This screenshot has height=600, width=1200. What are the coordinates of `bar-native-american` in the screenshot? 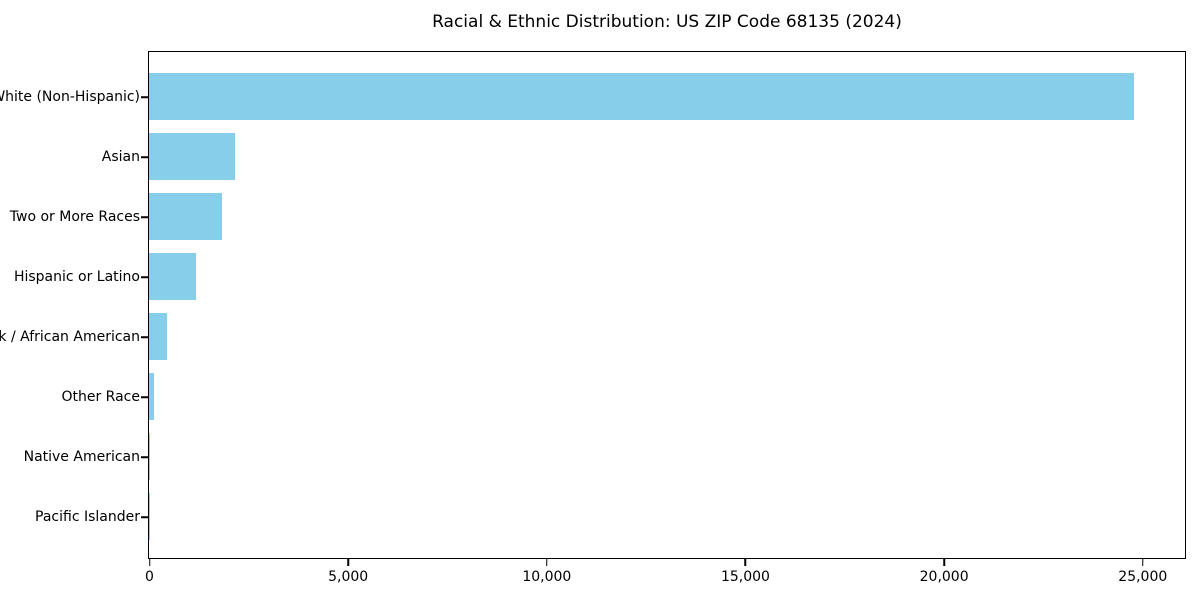 It's located at (149, 456).